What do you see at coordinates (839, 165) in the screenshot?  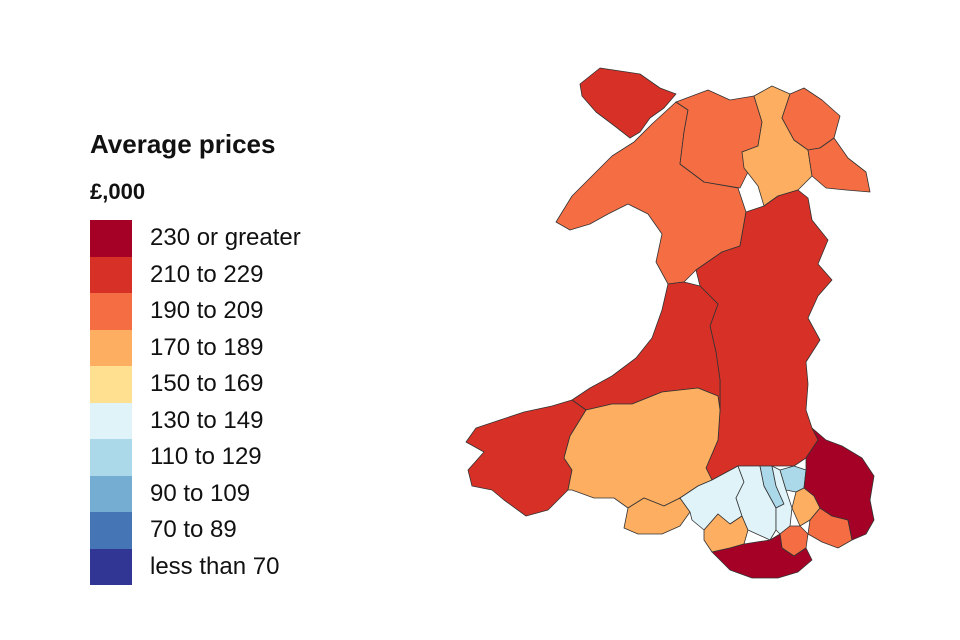 I see `region-wrexham` at bounding box center [839, 165].